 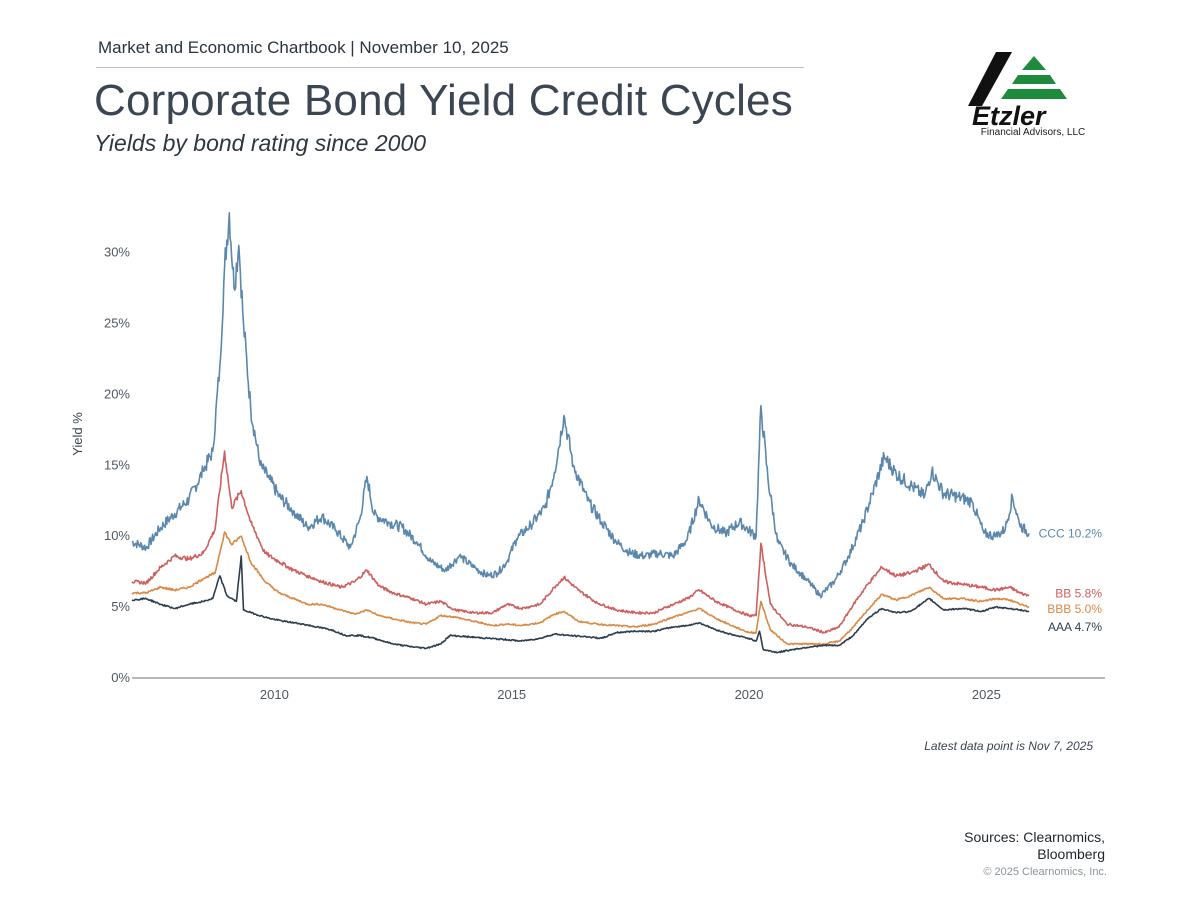 What do you see at coordinates (1071, 533) in the screenshot?
I see `series-label-ccc: CCC 10.2%` at bounding box center [1071, 533].